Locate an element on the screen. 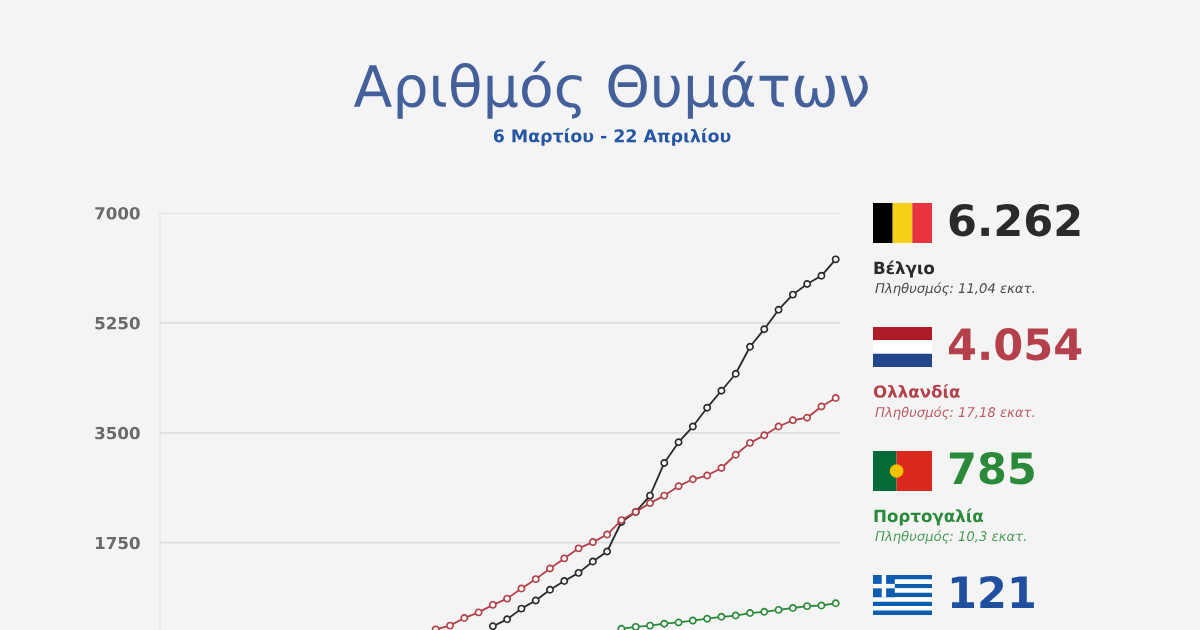 The height and width of the screenshot is (630, 1200). y-tick-label: 5250 is located at coordinates (117, 323).